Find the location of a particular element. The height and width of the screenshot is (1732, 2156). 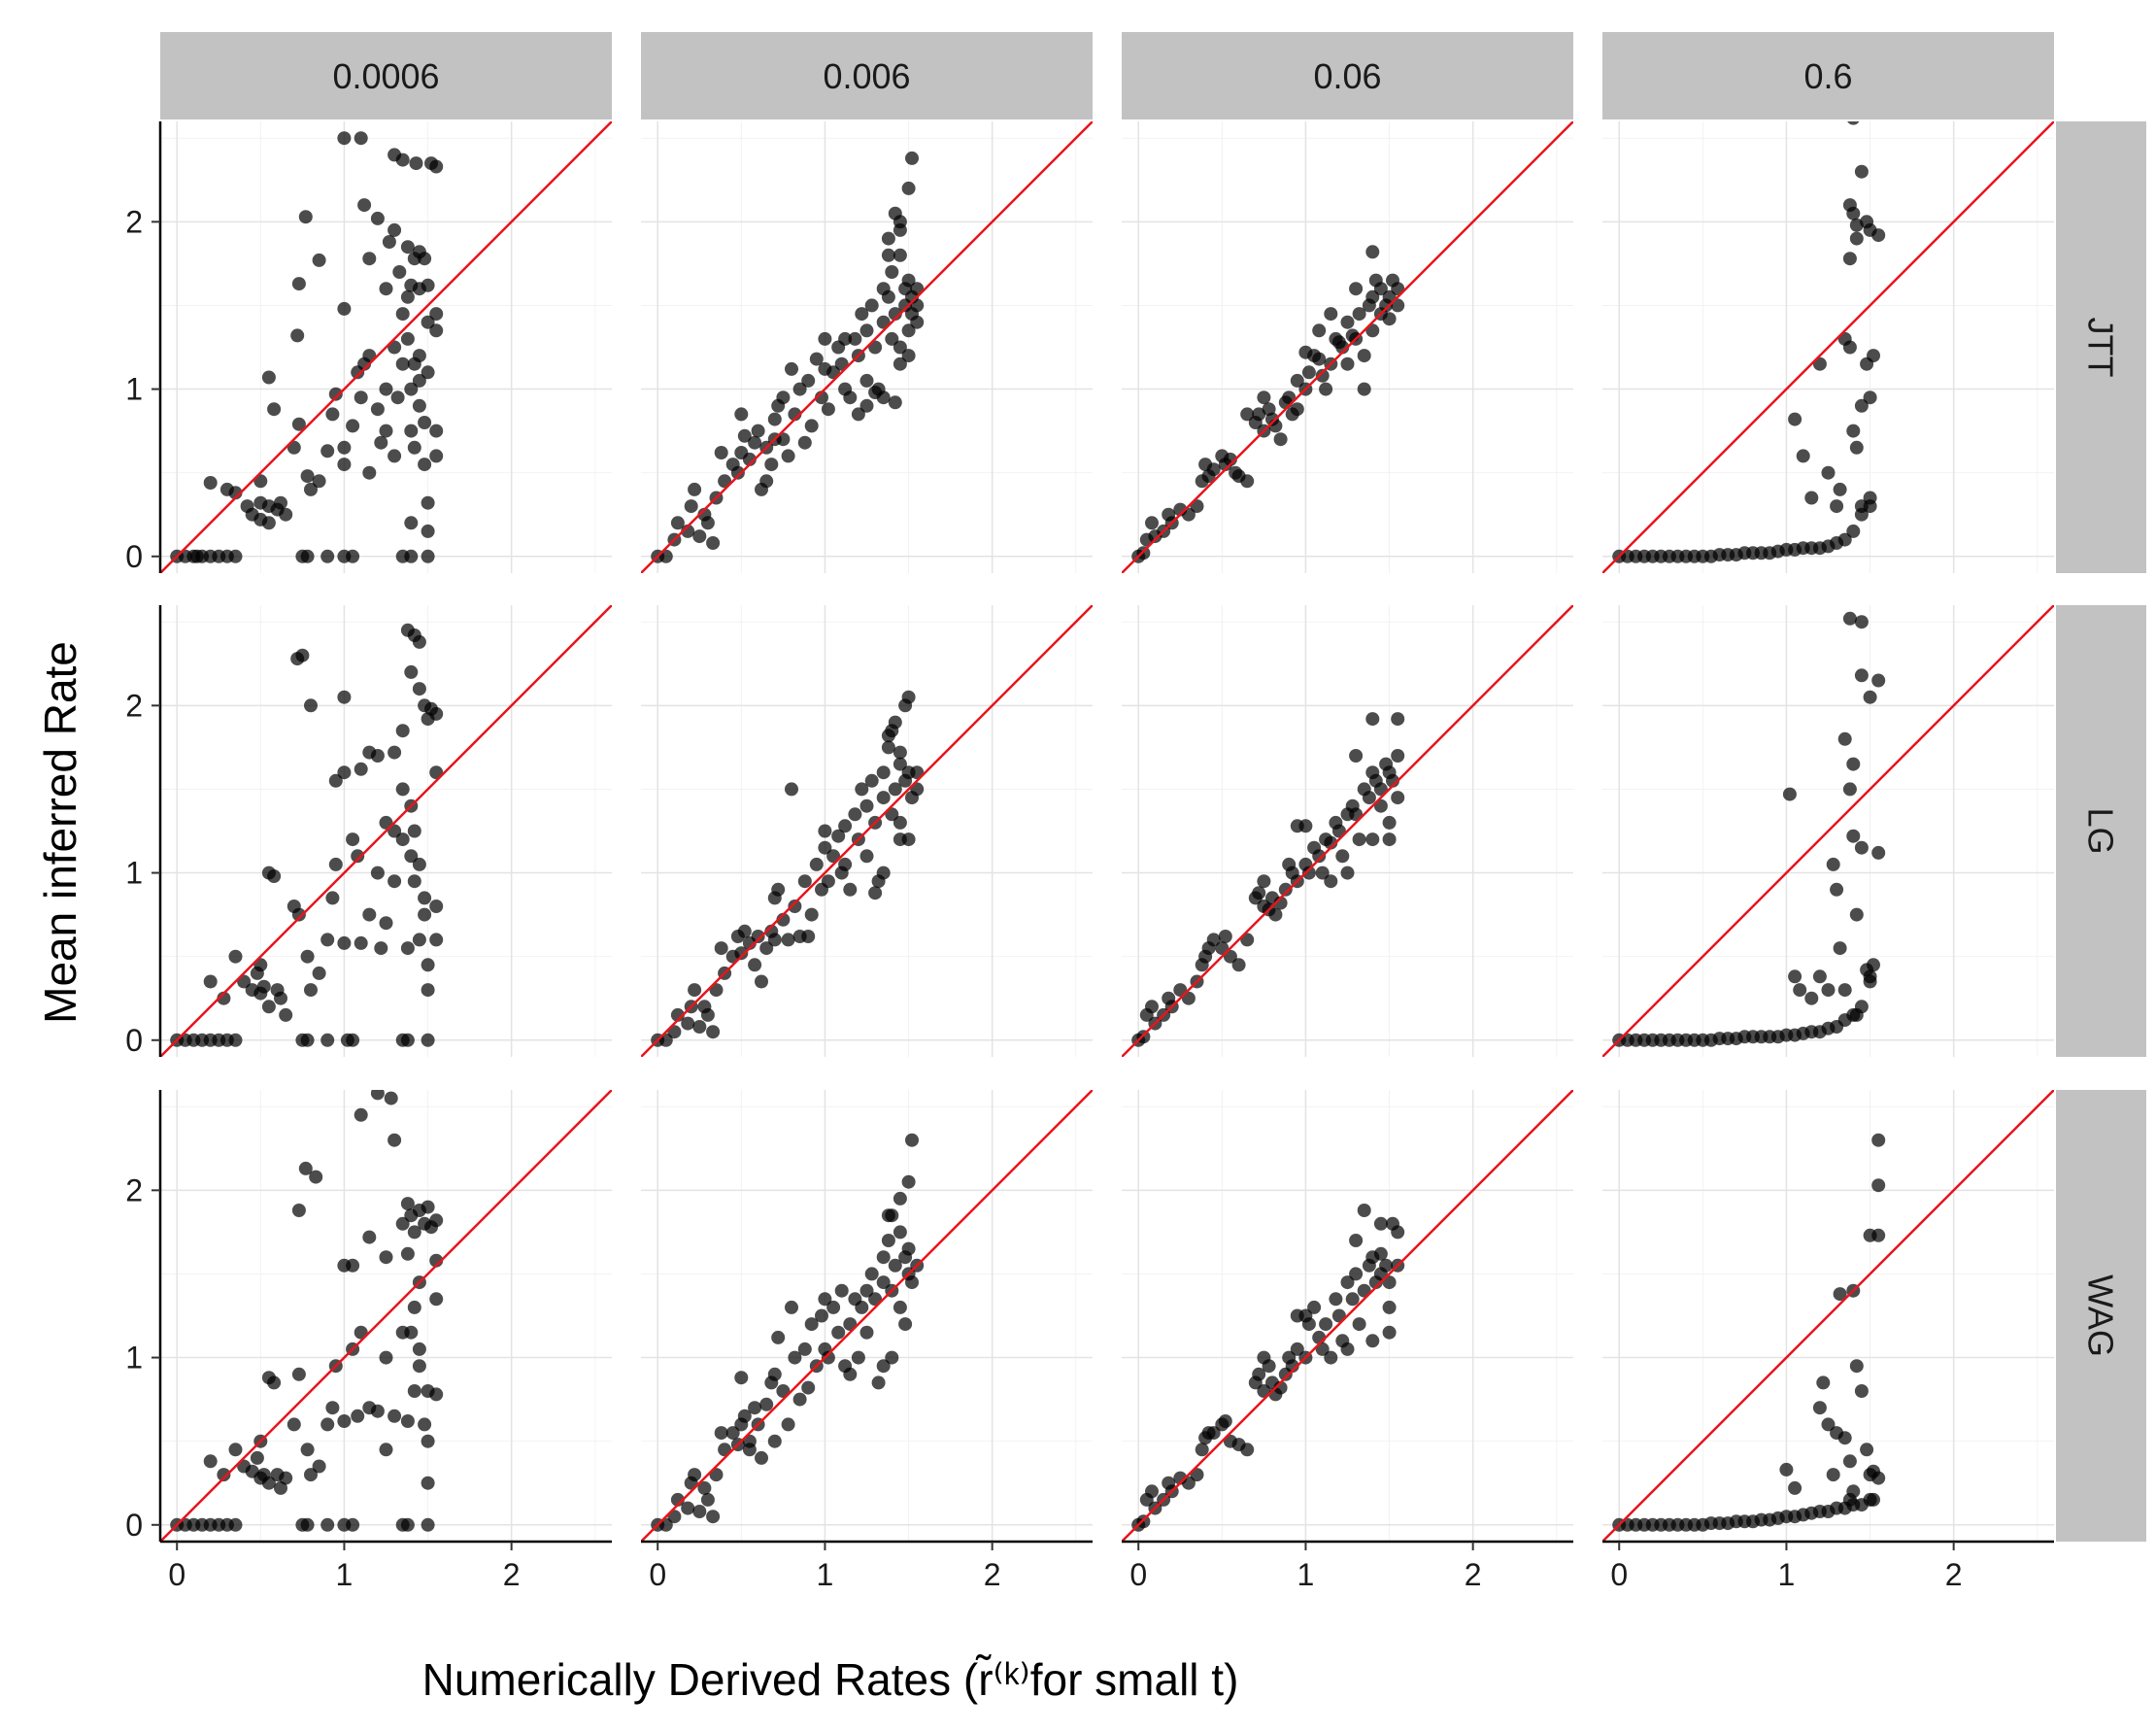

panel-LG-0.06 is located at coordinates (1347, 831).